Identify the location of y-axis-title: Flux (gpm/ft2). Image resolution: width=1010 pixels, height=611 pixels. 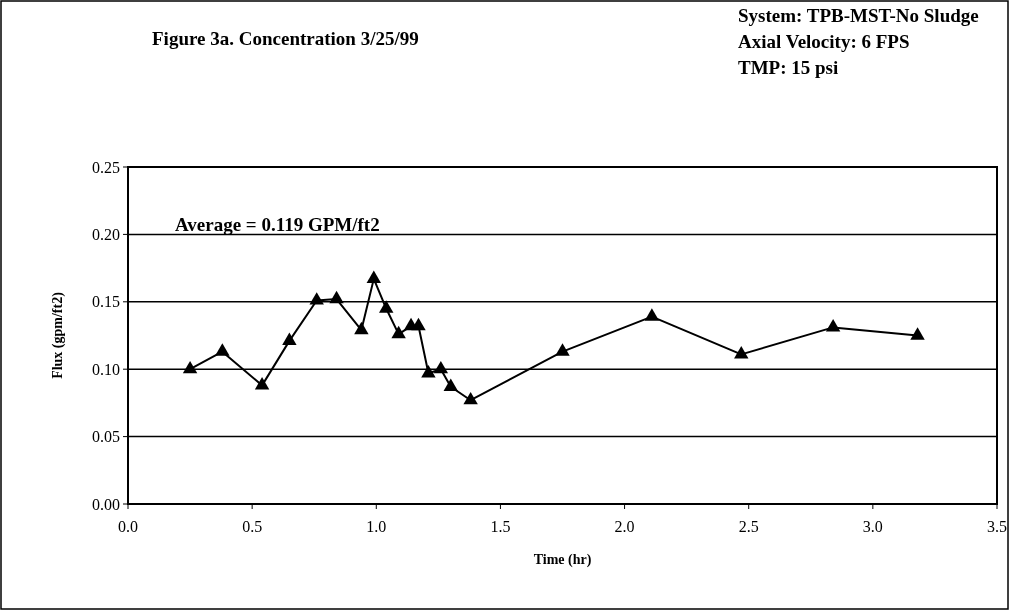
(58, 335).